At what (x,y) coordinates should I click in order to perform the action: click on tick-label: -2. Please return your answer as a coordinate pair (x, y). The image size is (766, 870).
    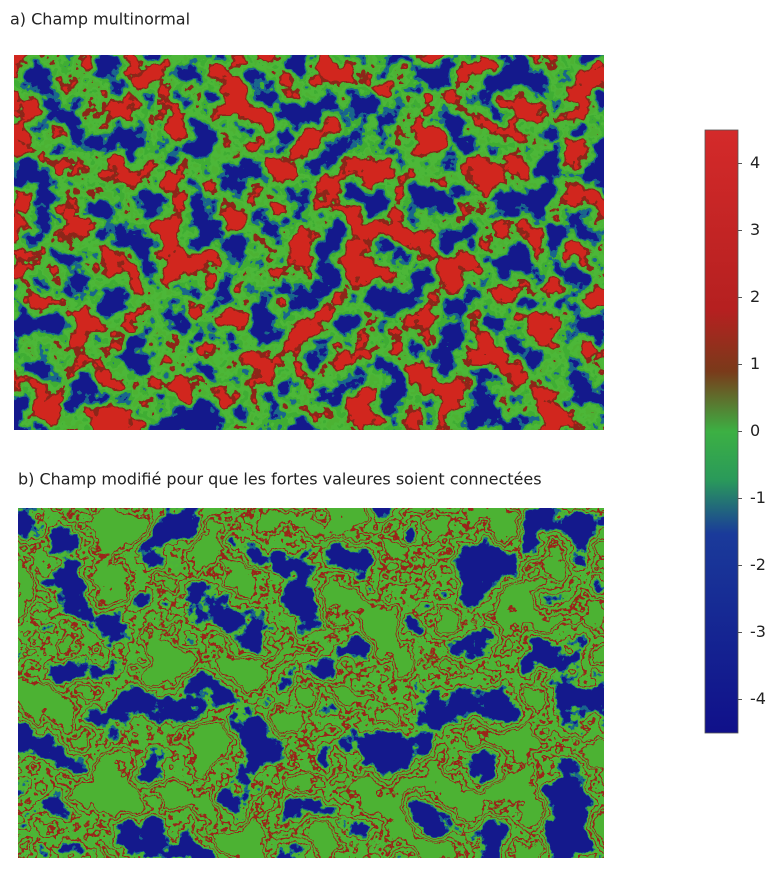
    Looking at the image, I should click on (758, 564).